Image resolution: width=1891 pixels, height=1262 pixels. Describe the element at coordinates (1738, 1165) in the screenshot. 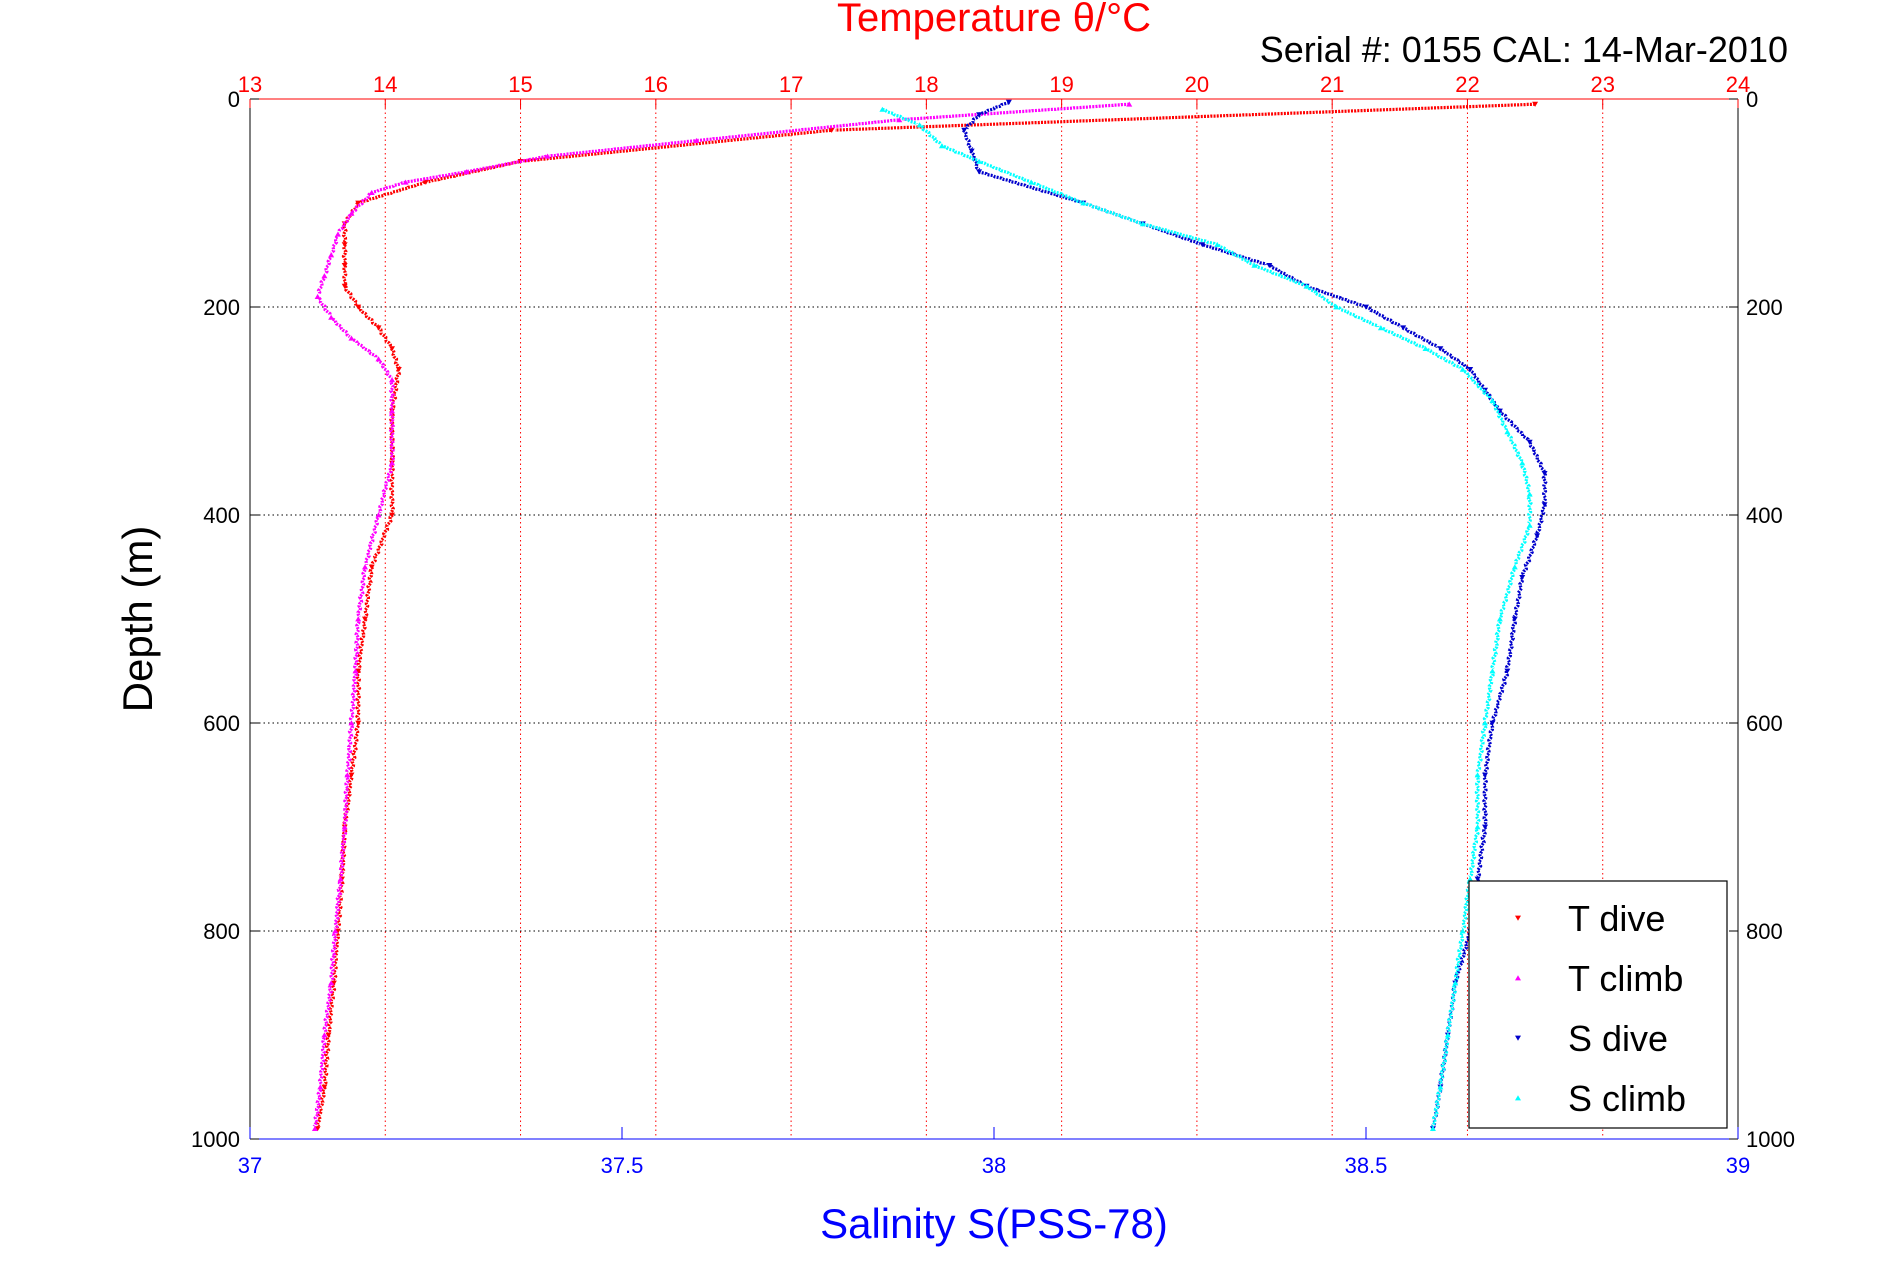

I see `salinity-tick-label: 39` at that location.